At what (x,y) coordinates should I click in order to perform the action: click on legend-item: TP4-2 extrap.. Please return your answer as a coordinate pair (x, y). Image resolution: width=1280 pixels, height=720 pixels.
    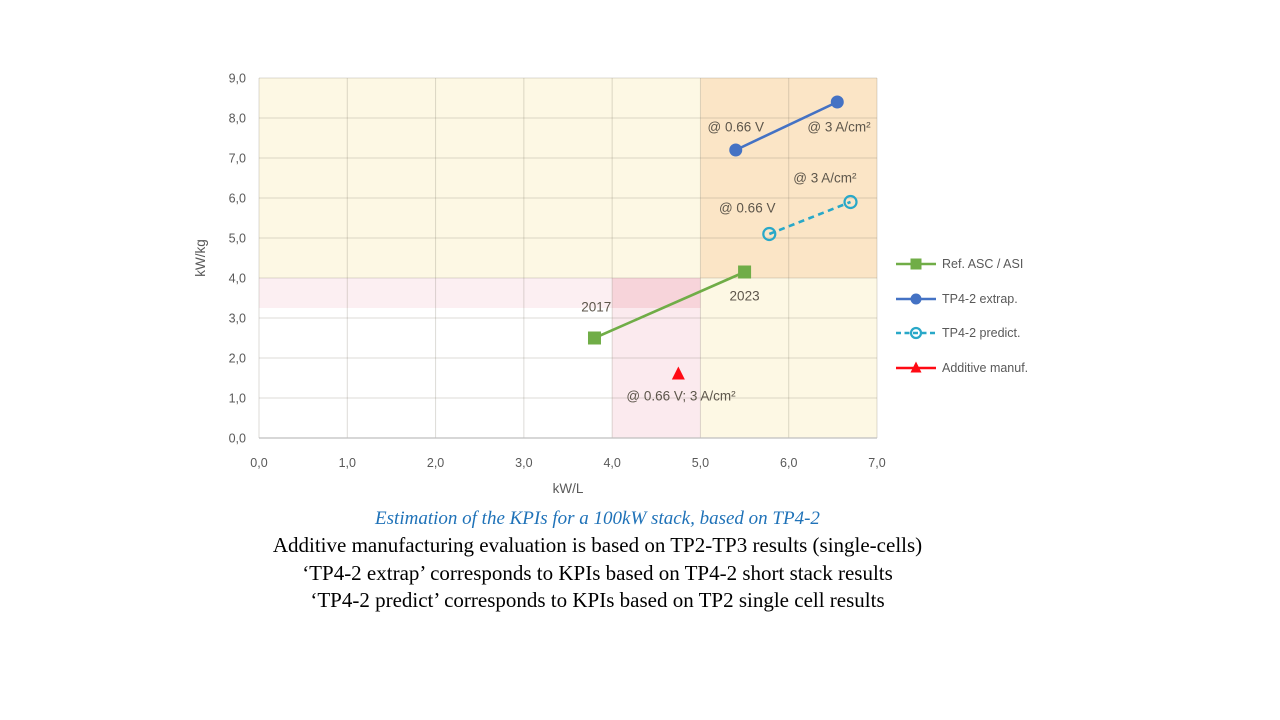
    Looking at the image, I should click on (961, 299).